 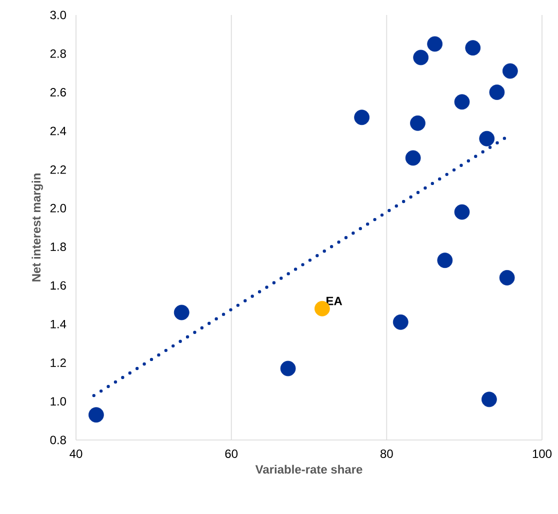 What do you see at coordinates (58, 324) in the screenshot?
I see `y-tick-label: 1.4` at bounding box center [58, 324].